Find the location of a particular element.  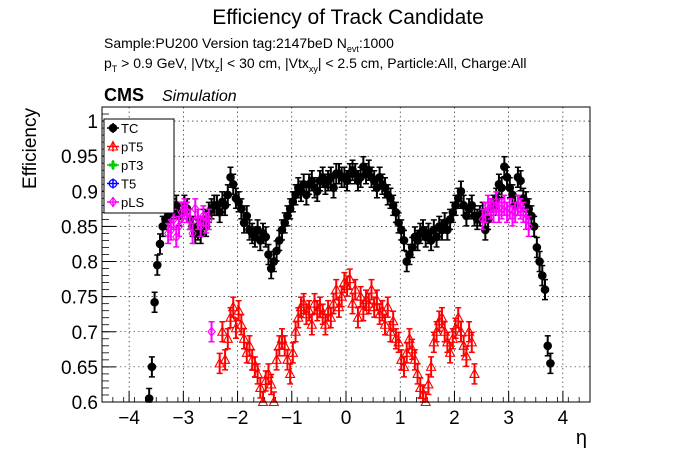

sample-info-main: Sample:PU200 Version tag:2147beD N is located at coordinates (225, 43).